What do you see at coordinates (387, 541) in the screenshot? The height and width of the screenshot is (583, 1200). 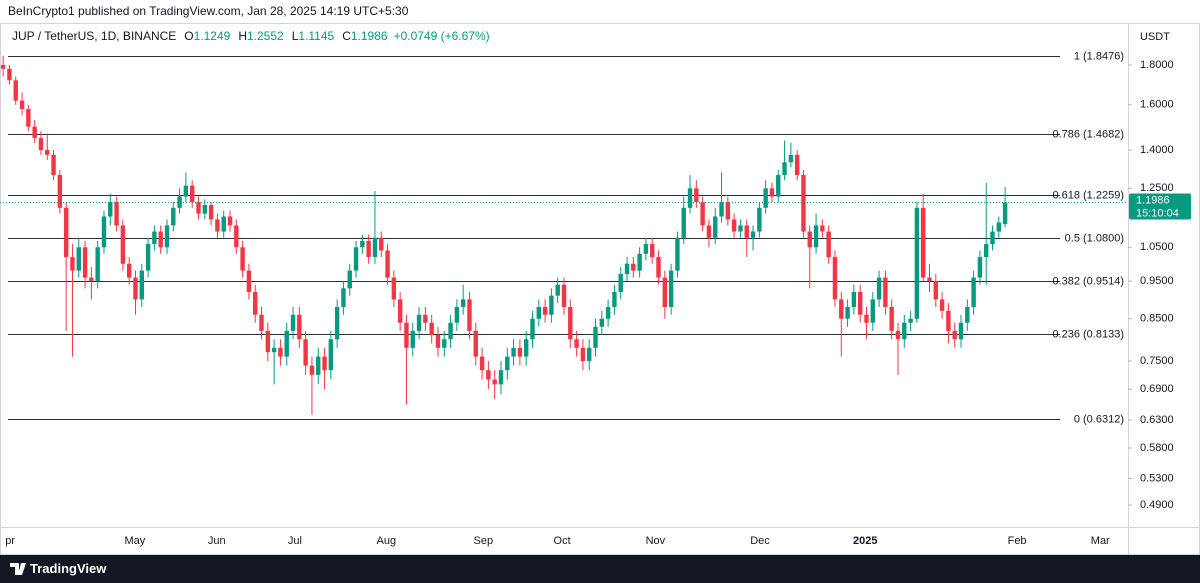 I see `x-tick-label: Aug` at bounding box center [387, 541].